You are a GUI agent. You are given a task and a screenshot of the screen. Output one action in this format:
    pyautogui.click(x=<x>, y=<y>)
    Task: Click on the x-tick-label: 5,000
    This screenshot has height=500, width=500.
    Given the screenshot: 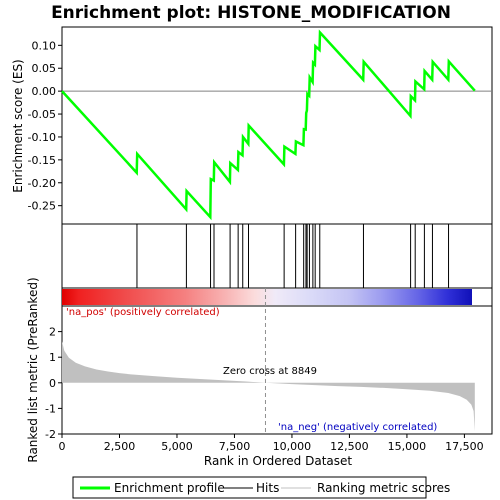 What is the action you would take?
    pyautogui.click(x=177, y=446)
    